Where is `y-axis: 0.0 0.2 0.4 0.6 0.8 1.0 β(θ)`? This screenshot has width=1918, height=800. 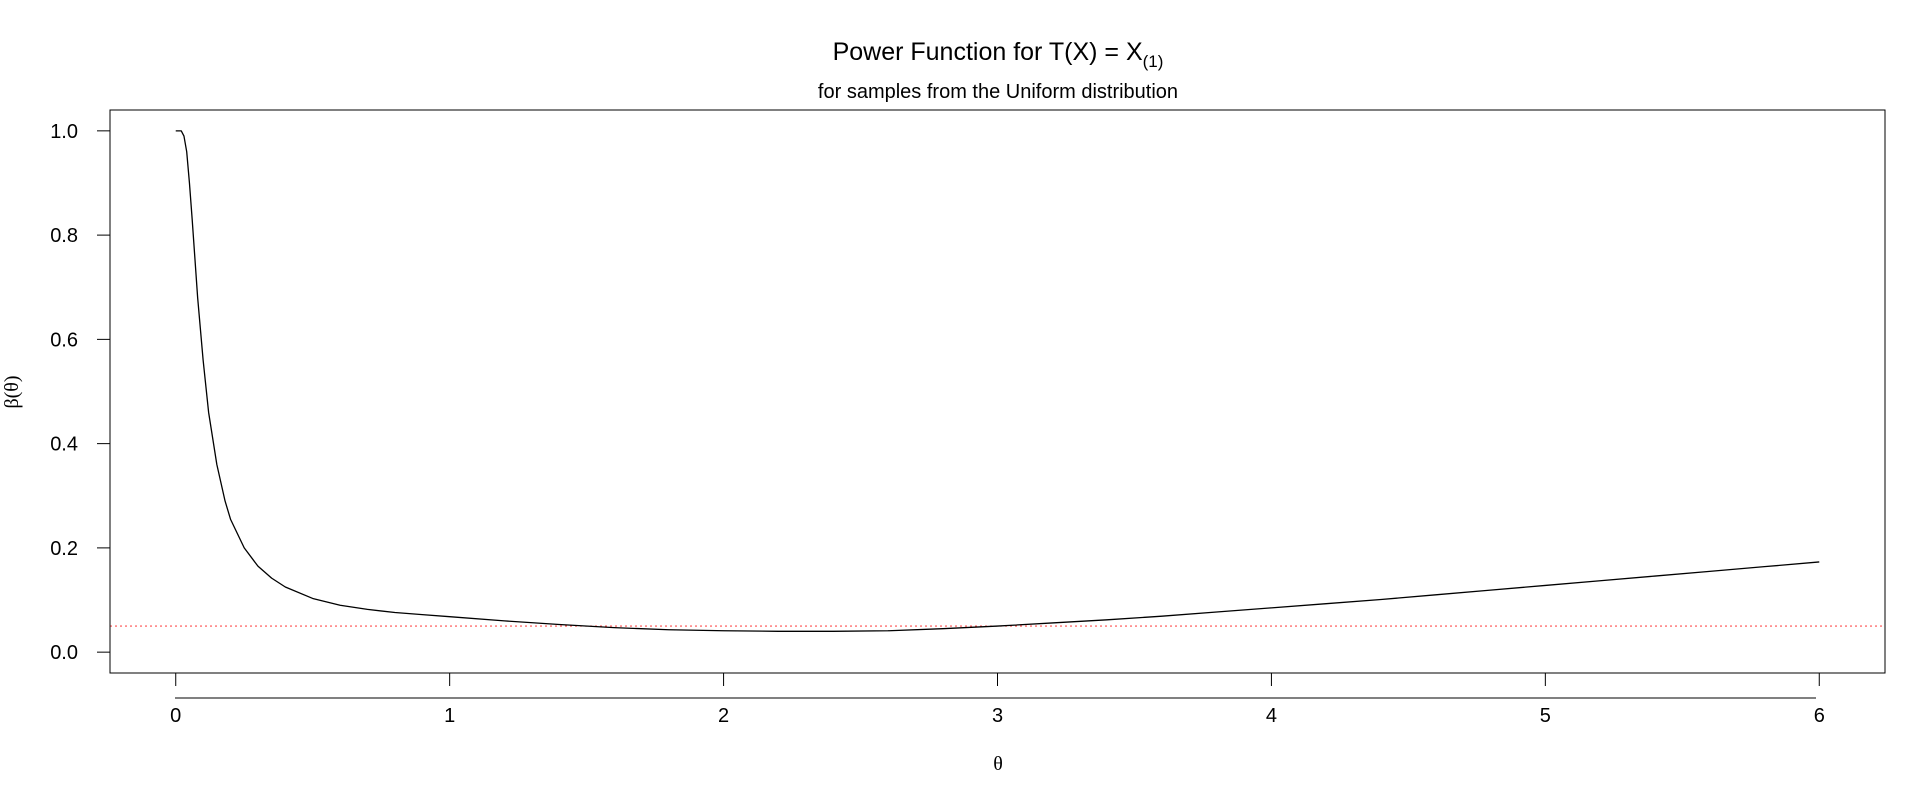 y-axis: 0.0 0.2 0.4 0.6 0.8 1.0 β(θ) is located at coordinates (56, 392).